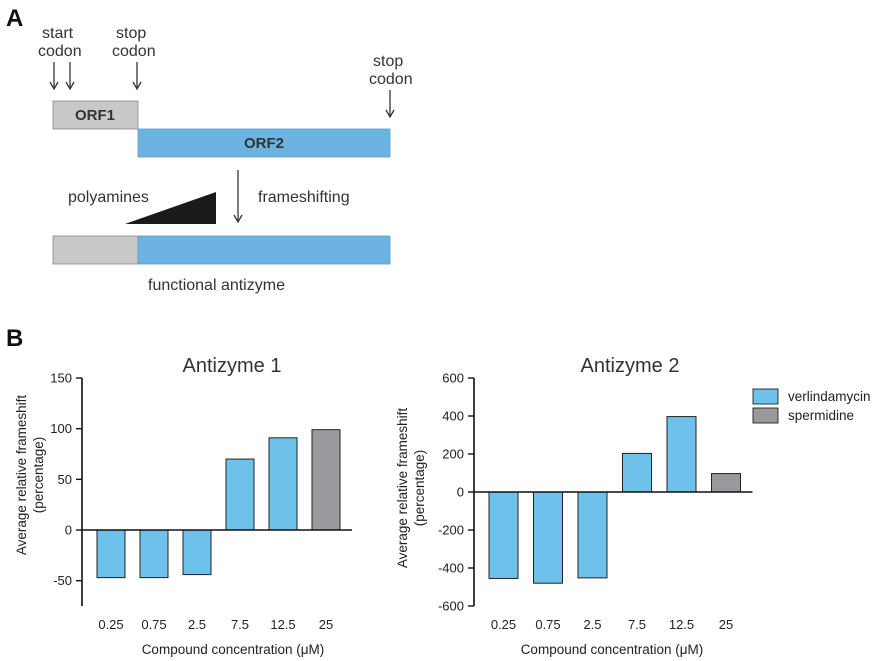 The width and height of the screenshot is (877, 661). I want to click on stop-codon-annotation-2: stop codon, so click(391, 86).